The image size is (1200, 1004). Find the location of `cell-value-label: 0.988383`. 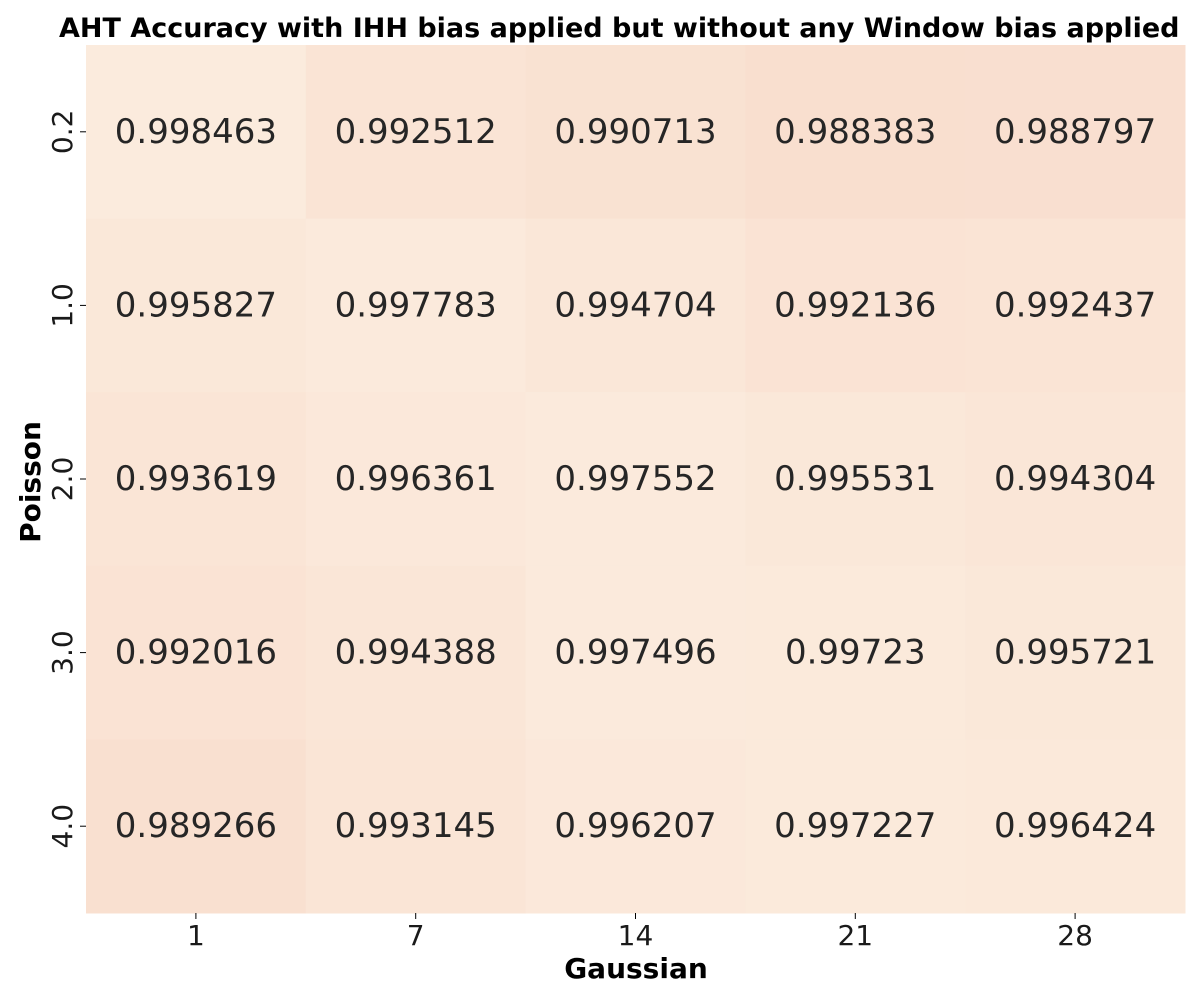

cell-value-label: 0.988383 is located at coordinates (855, 132).